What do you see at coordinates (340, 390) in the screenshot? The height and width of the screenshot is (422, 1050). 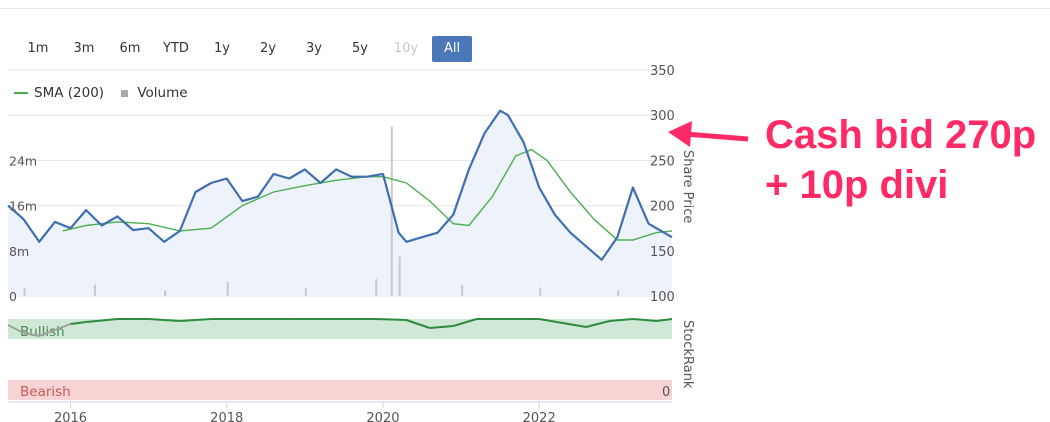 I see `bearish-band` at bounding box center [340, 390].